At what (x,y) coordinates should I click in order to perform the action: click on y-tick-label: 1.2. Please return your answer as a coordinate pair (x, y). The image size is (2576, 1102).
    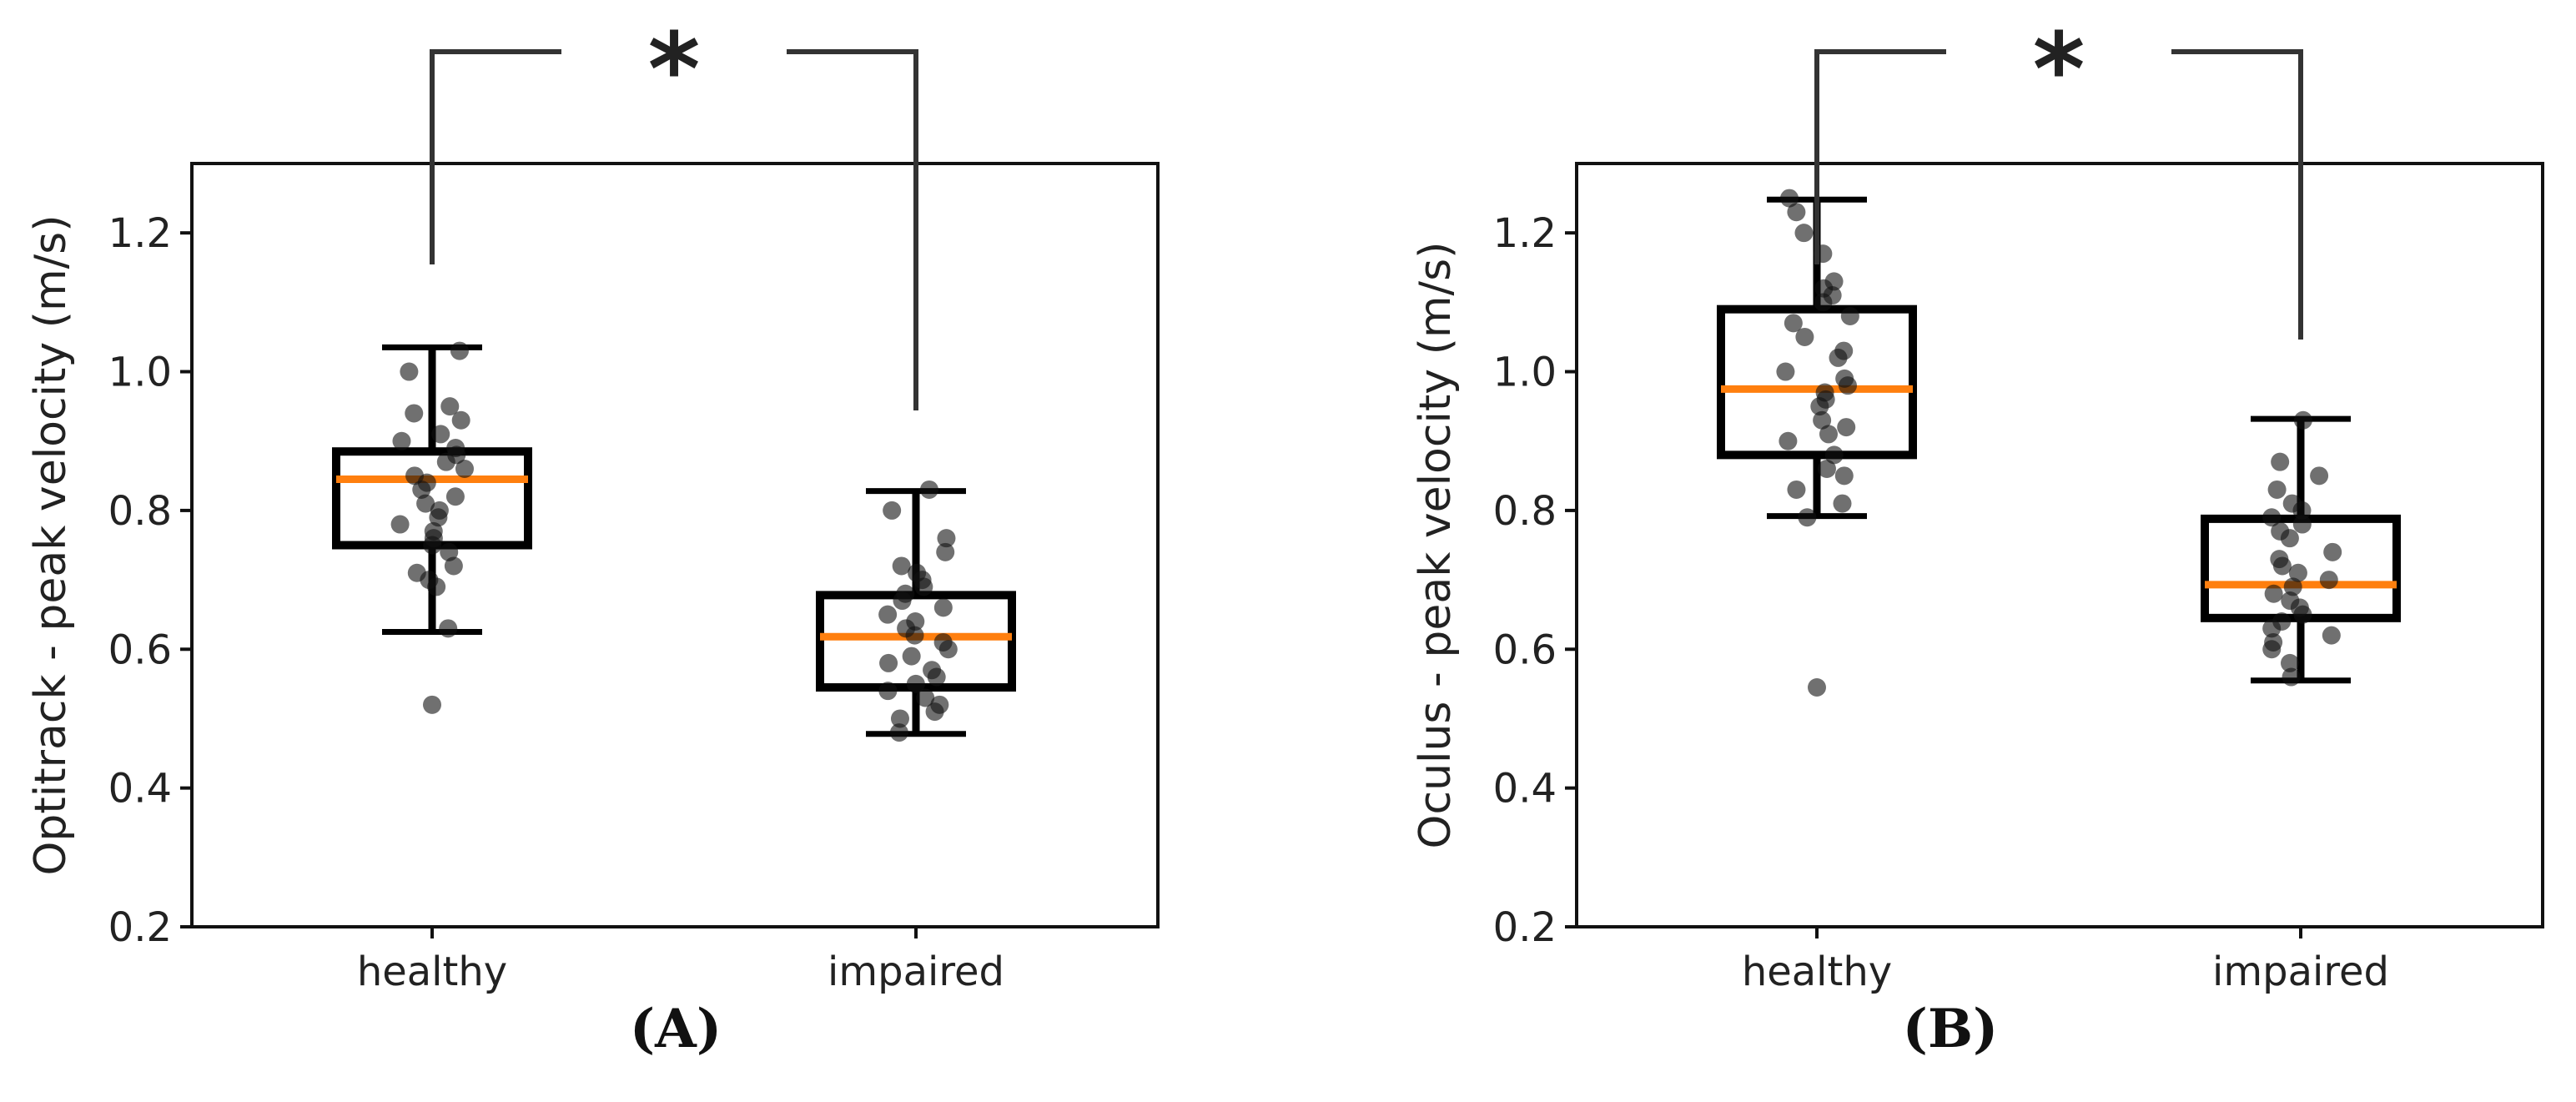
    Looking at the image, I should click on (140, 233).